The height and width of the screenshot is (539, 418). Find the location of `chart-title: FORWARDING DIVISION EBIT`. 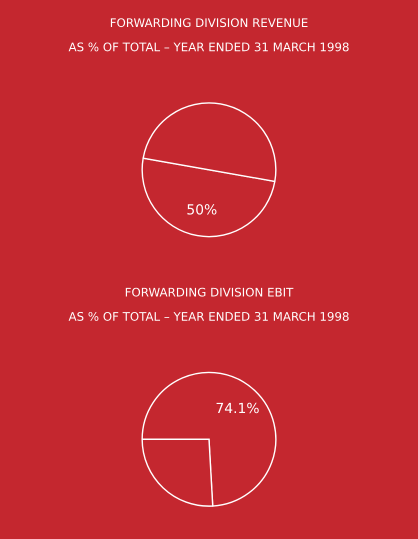

chart-title: FORWARDING DIVISION EBIT is located at coordinates (210, 292).